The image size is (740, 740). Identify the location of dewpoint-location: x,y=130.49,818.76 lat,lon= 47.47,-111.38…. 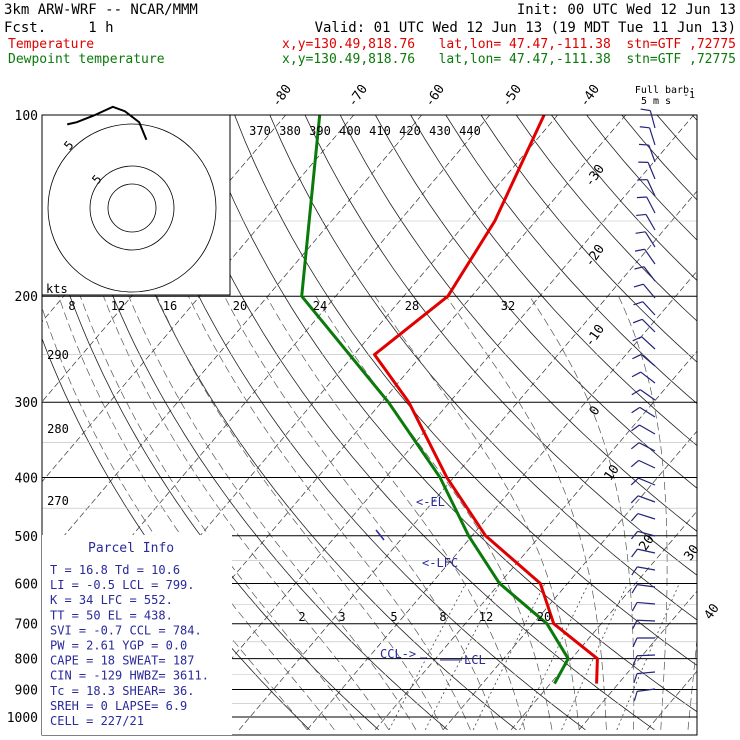
(509, 59).